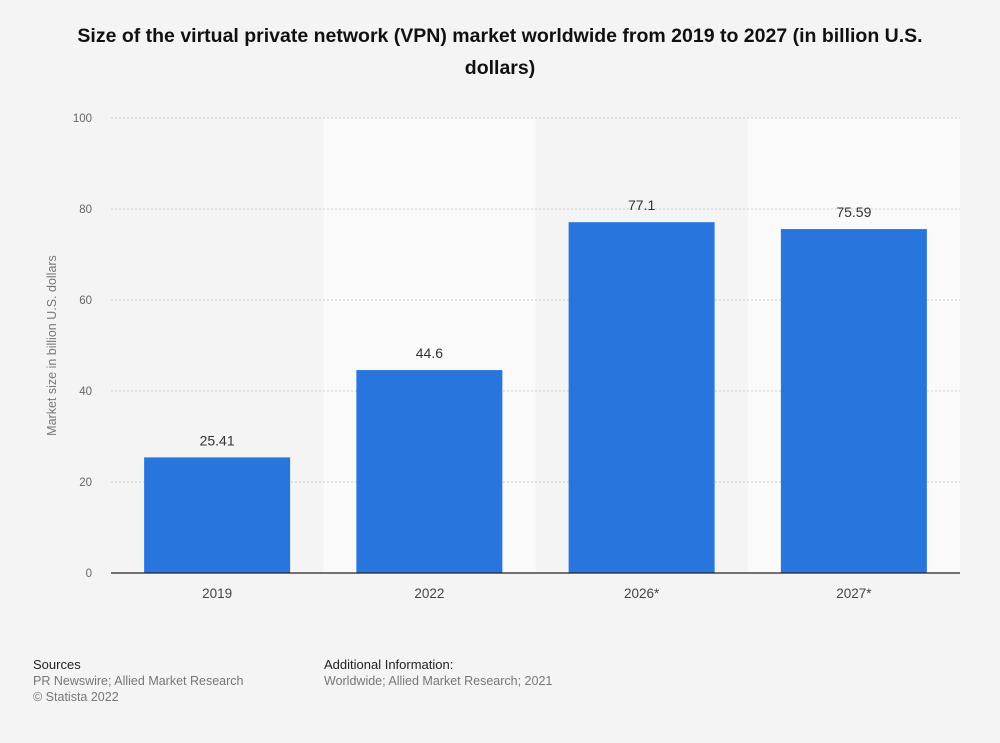 This screenshot has height=743, width=1000. What do you see at coordinates (85, 301) in the screenshot?
I see `y-tick-label: 60` at bounding box center [85, 301].